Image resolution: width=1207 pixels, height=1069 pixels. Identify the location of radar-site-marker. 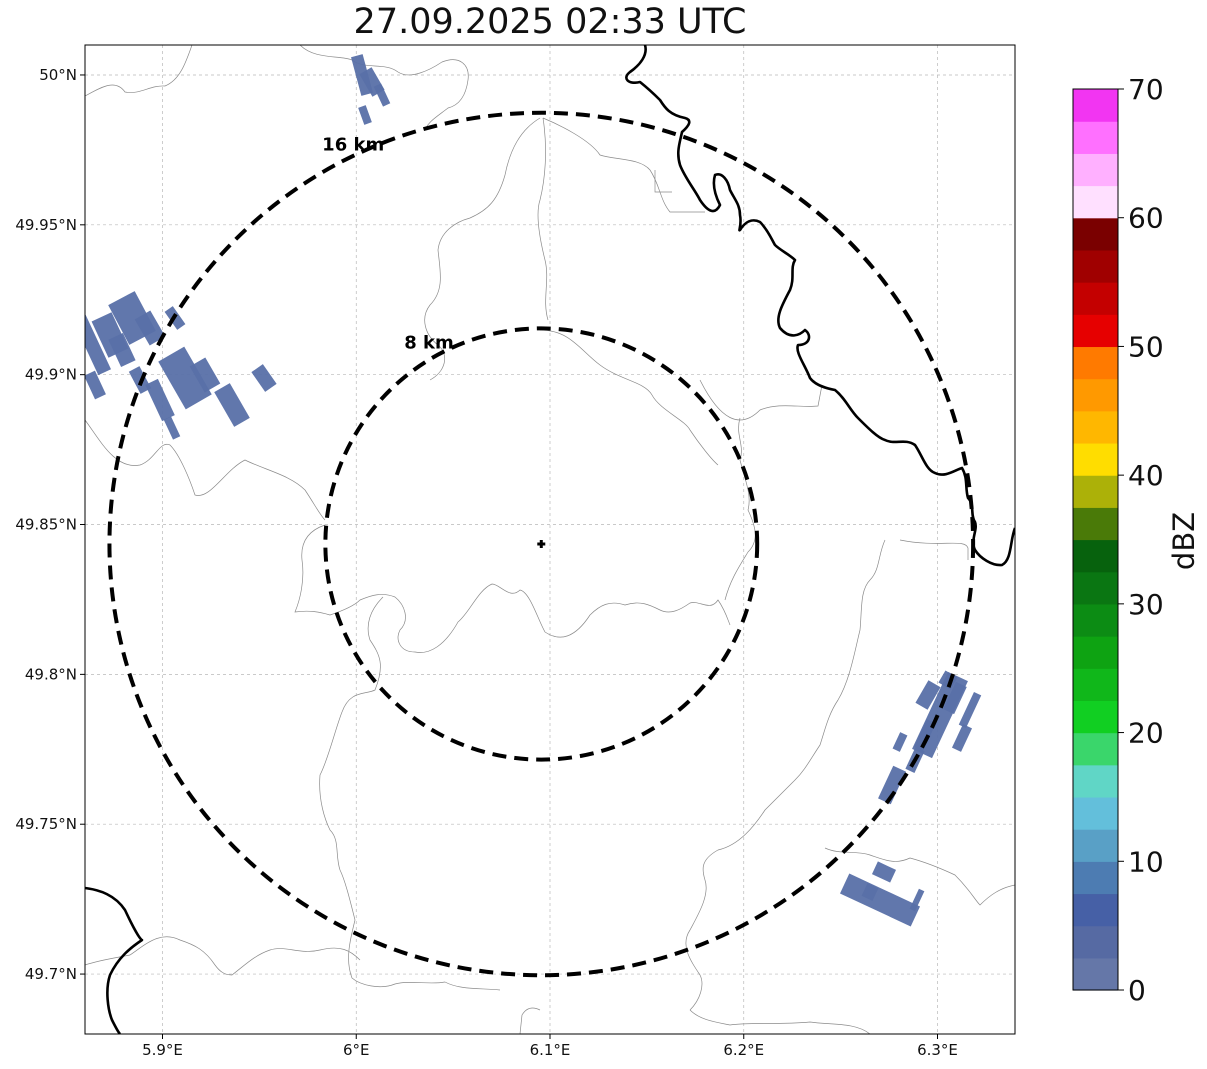
(541, 543).